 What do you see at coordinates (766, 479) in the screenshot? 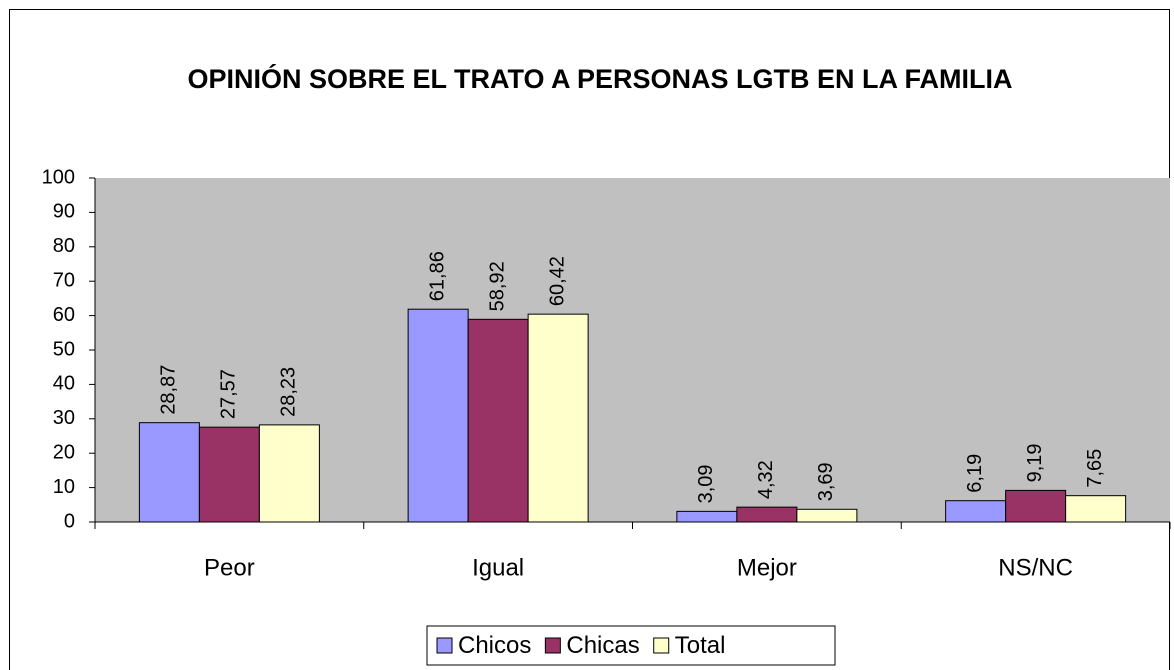
I see `value-label: 4,32` at bounding box center [766, 479].